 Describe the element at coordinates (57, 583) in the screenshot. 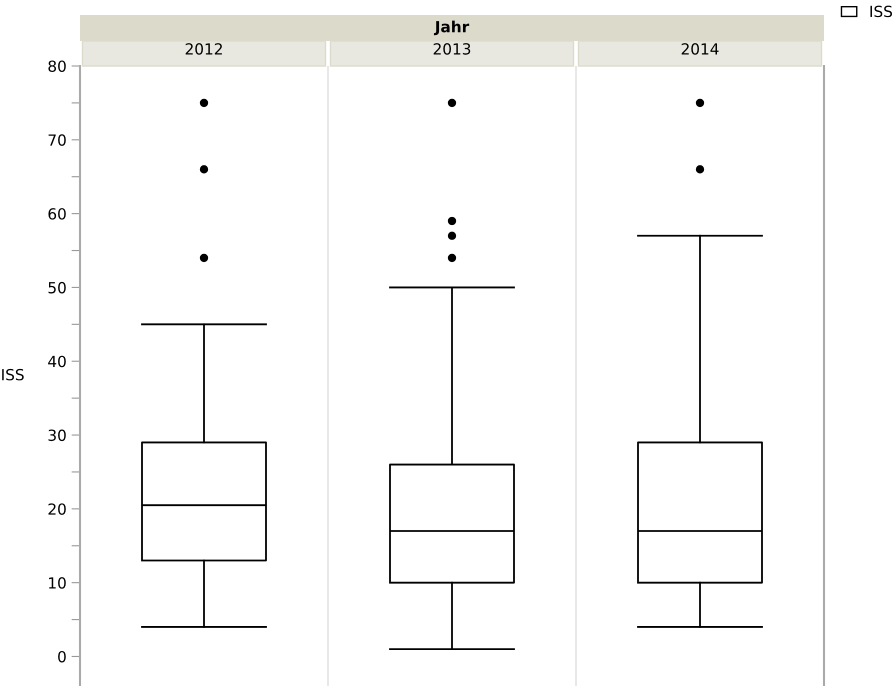

I see `y-tick-label: 10` at that location.